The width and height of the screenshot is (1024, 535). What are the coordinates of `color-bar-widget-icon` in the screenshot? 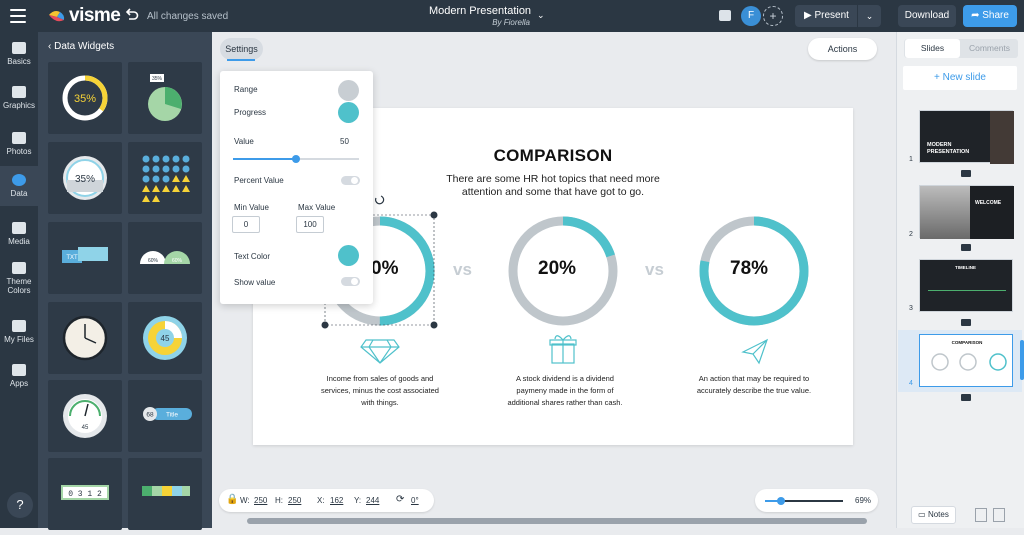 It's located at (166, 491).